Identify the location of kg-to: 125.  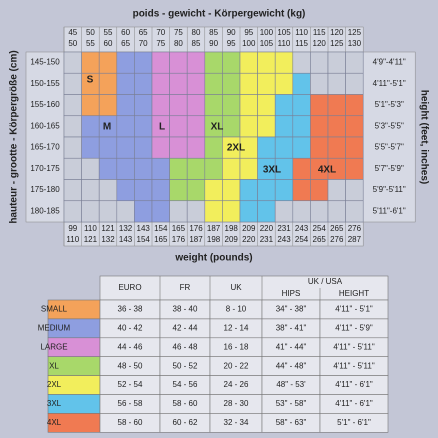
(337, 43).